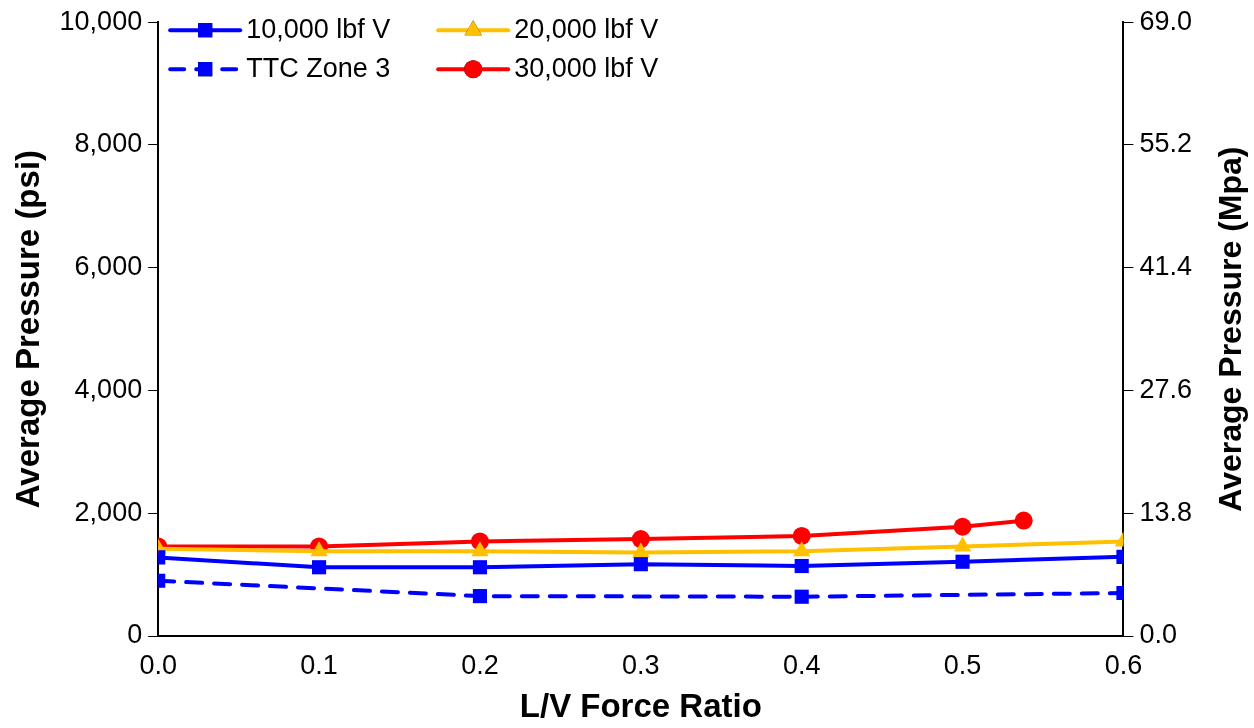 This screenshot has height=728, width=1254. What do you see at coordinates (108, 511) in the screenshot?
I see `y-tick-label: 2,000` at bounding box center [108, 511].